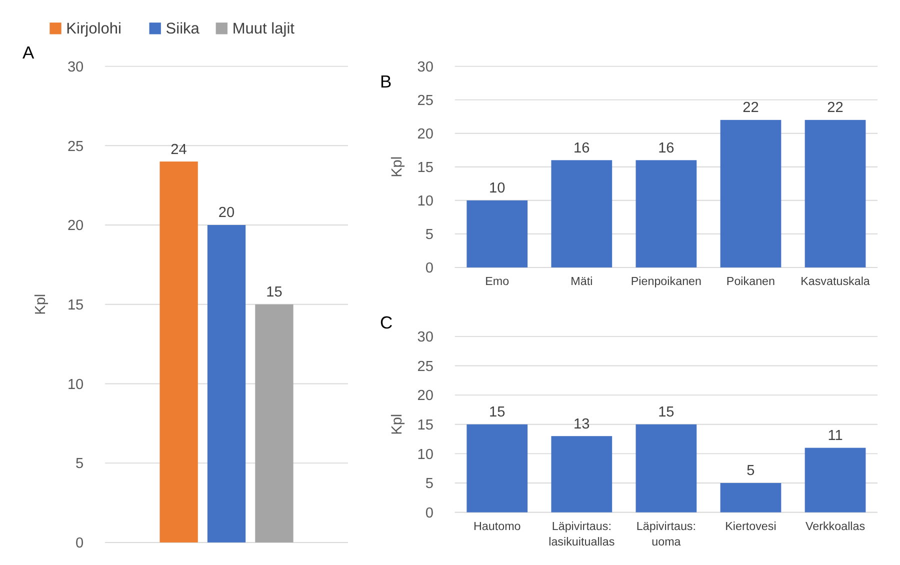 Image resolution: width=900 pixels, height=565 pixels. Describe the element at coordinates (183, 29) in the screenshot. I see `legend-label: Siika` at that location.